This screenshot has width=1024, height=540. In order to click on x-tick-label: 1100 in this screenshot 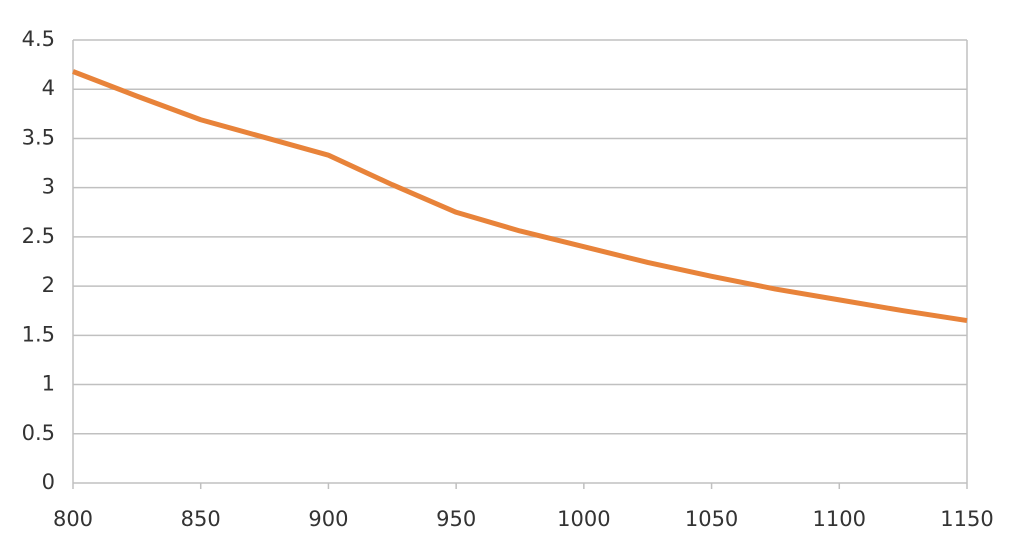, I will do `click(839, 519)`.